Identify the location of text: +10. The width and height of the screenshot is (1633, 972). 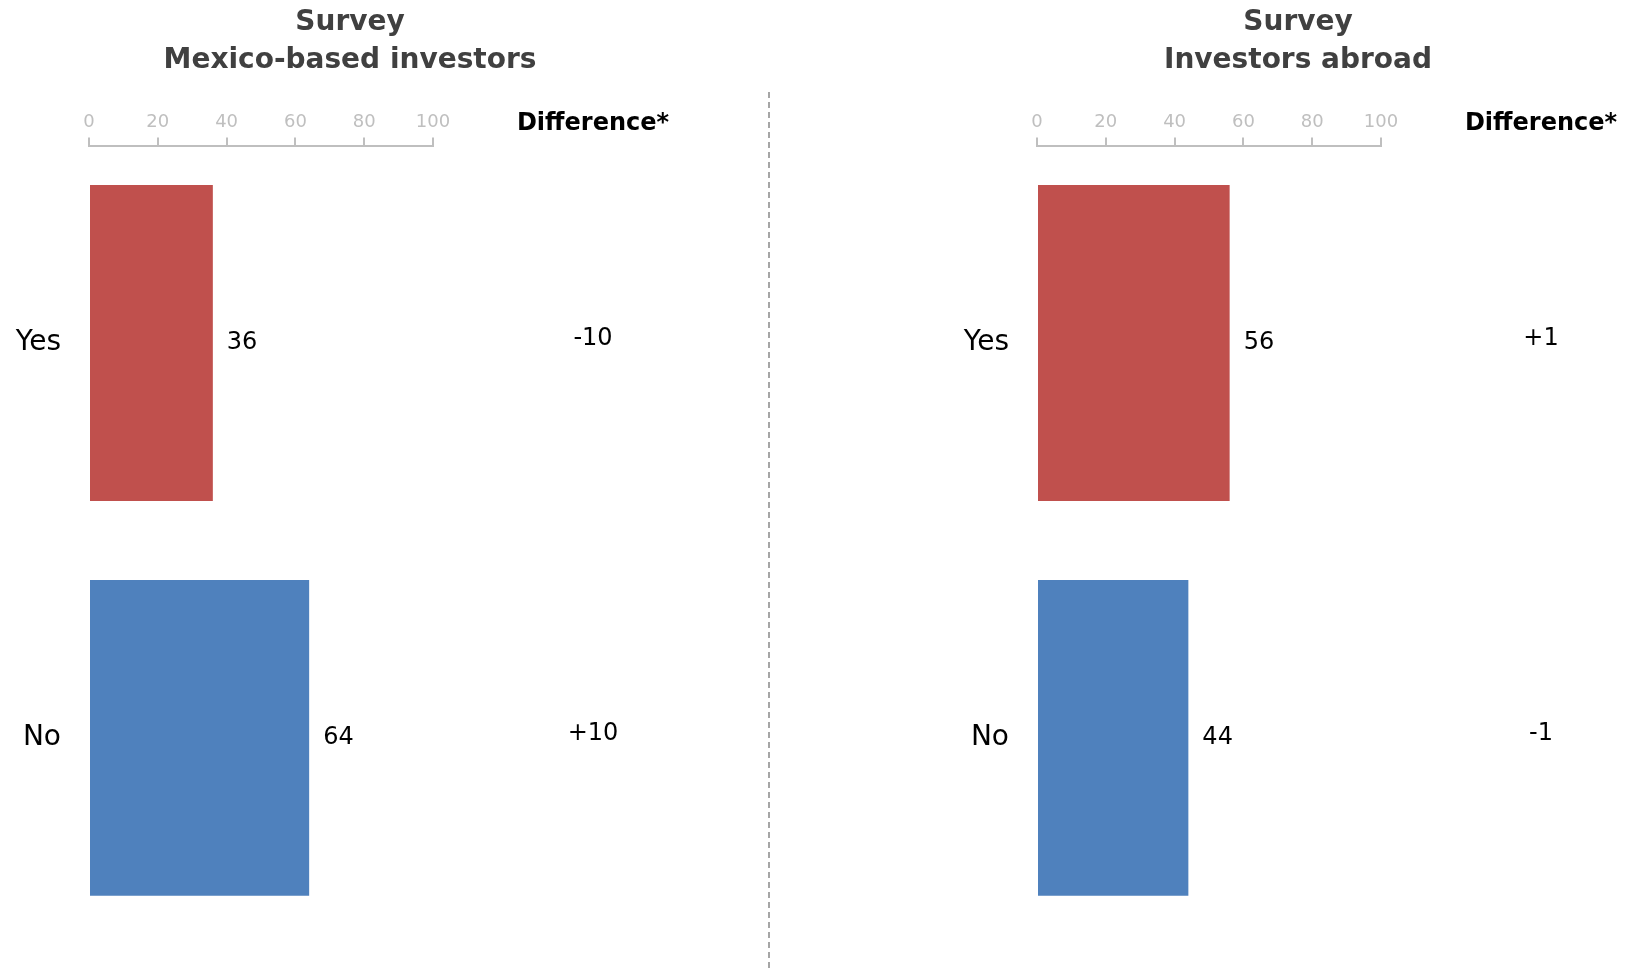
(593, 732).